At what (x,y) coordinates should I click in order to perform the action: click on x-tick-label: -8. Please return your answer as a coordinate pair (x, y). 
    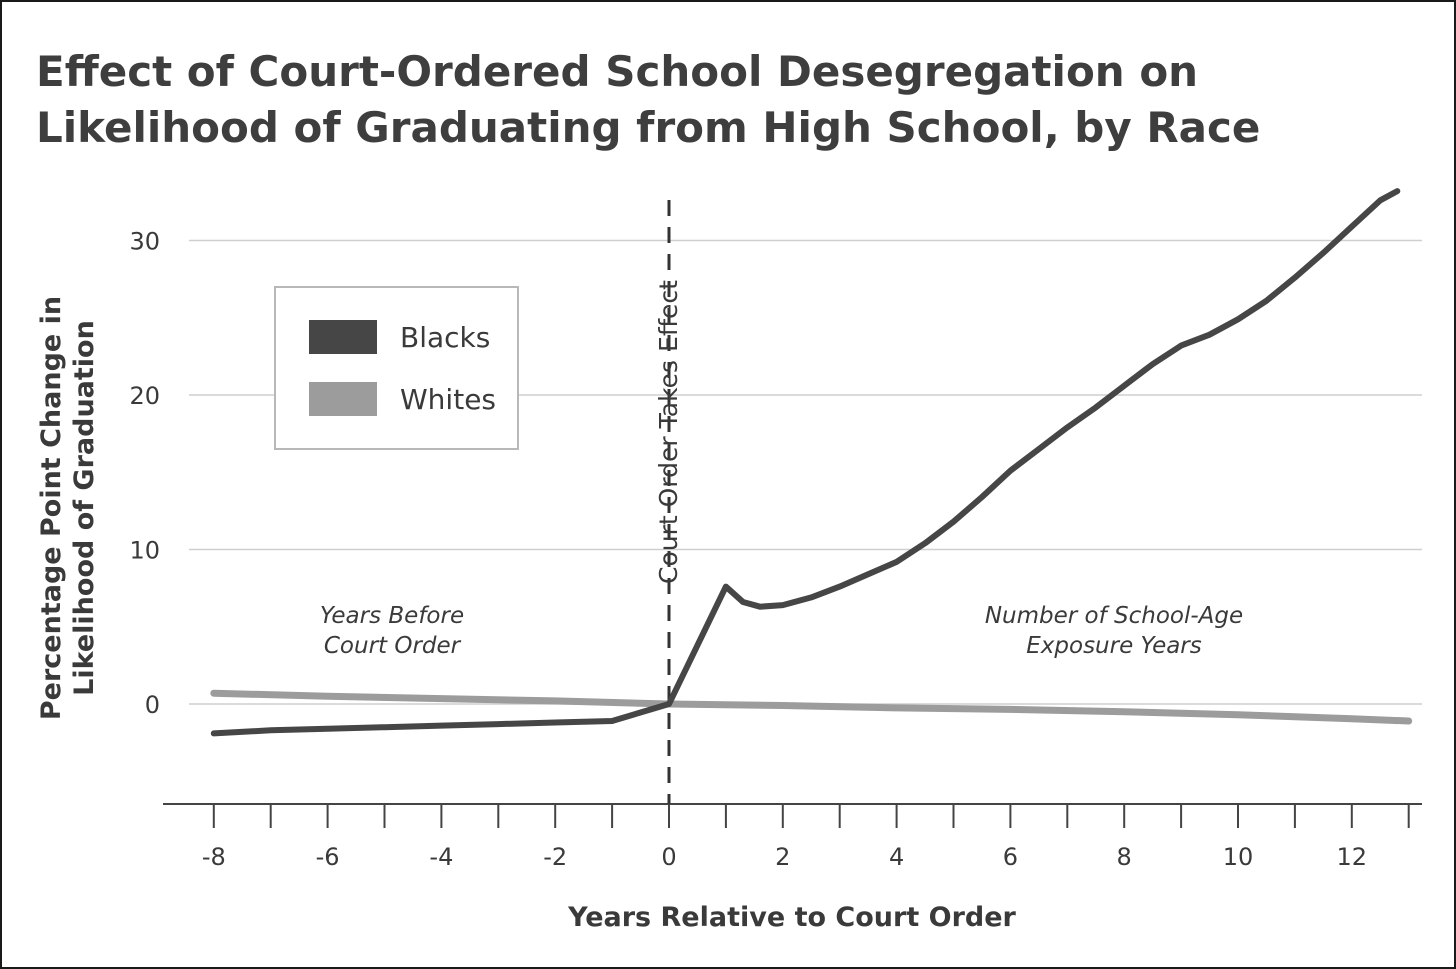
    Looking at the image, I should click on (214, 857).